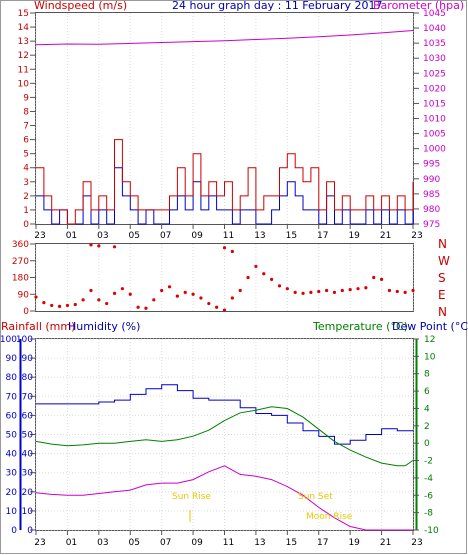  I want to click on barometer-tick-label: 1035, so click(434, 44).